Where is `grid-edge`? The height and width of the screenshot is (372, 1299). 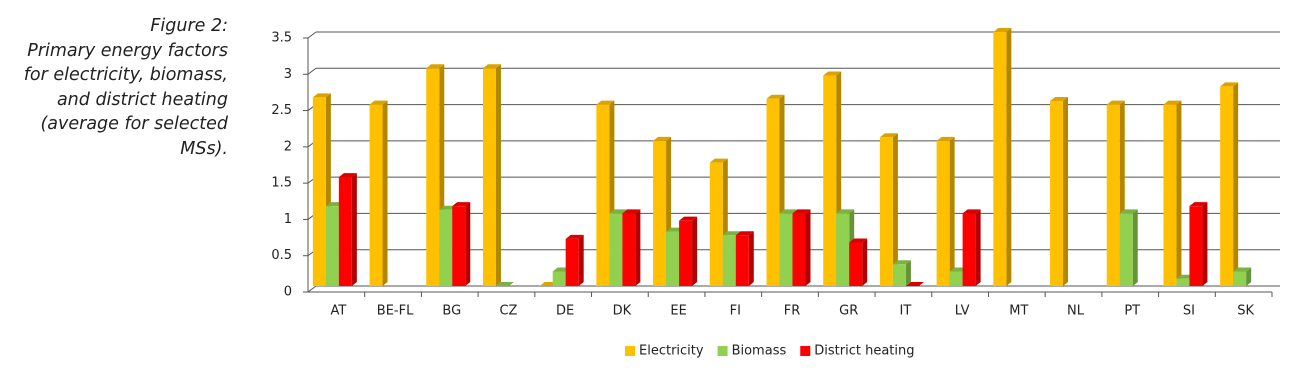
grid-edge is located at coordinates (312, 289).